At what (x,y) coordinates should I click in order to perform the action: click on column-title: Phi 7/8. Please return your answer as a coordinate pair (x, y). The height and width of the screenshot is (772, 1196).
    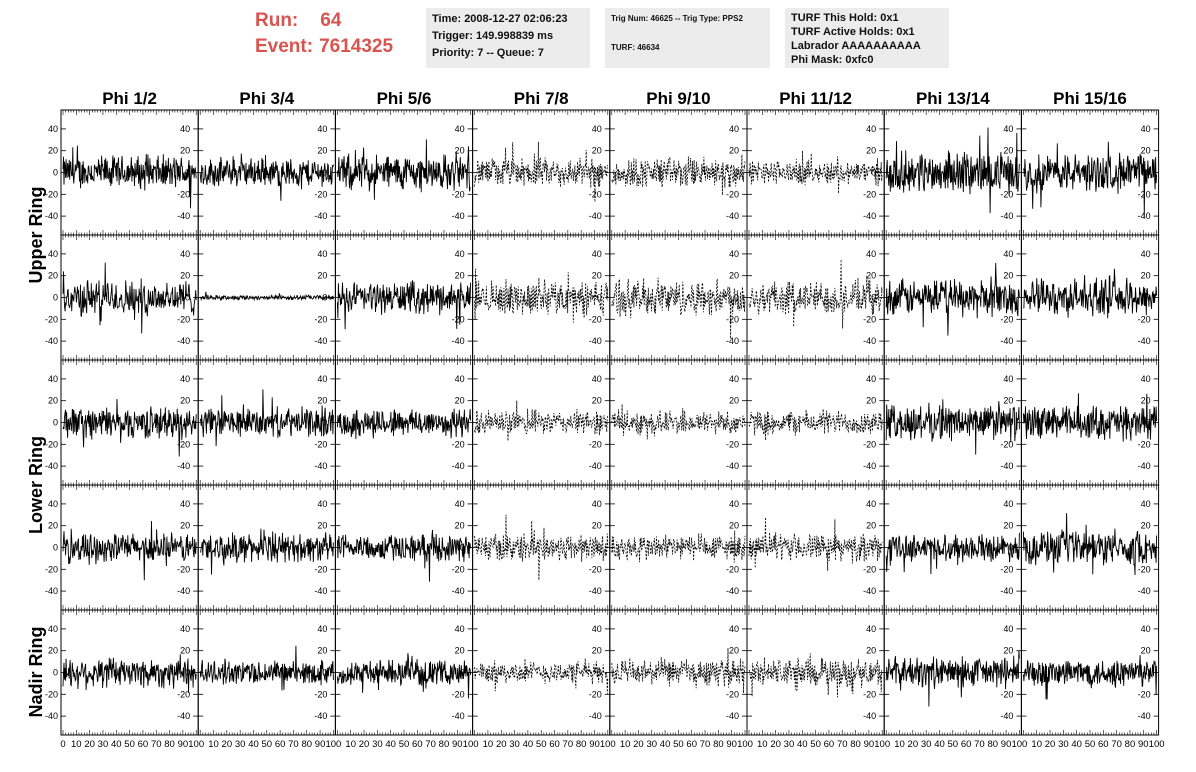
    Looking at the image, I should click on (541, 98).